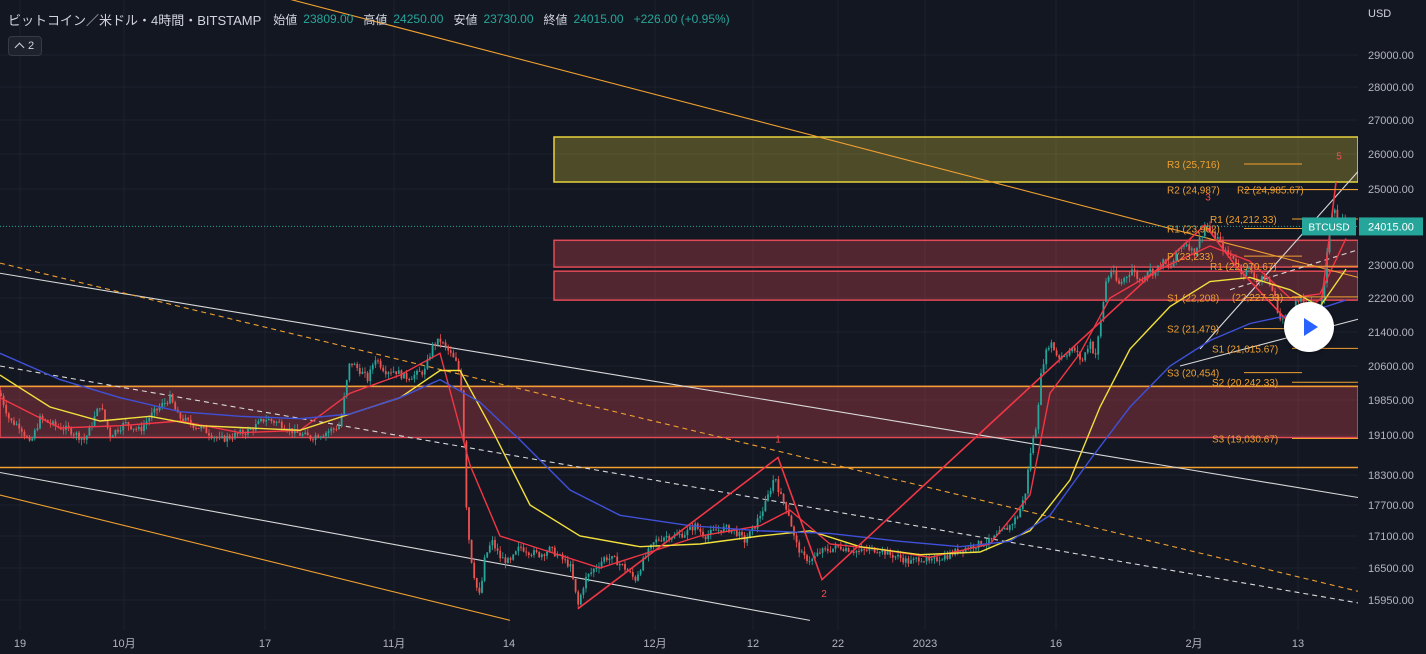 Image resolution: width=1426 pixels, height=654 pixels. I want to click on chevron-up-icon, so click(19, 47).